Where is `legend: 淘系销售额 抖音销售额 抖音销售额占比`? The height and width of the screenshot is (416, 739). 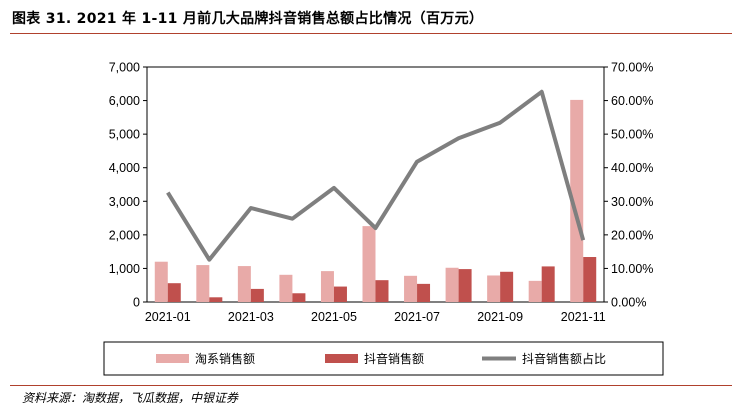 legend: 淘系销售额 抖音销售额 抖音销售额占比 is located at coordinates (383, 358).